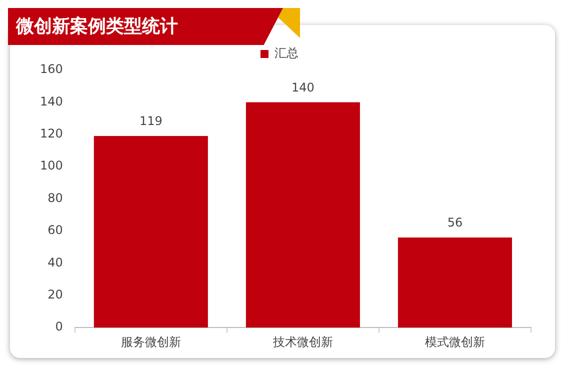 This screenshot has width=573, height=375. Describe the element at coordinates (150, 341) in the screenshot. I see `x-tick-label: 服务微创新` at that location.